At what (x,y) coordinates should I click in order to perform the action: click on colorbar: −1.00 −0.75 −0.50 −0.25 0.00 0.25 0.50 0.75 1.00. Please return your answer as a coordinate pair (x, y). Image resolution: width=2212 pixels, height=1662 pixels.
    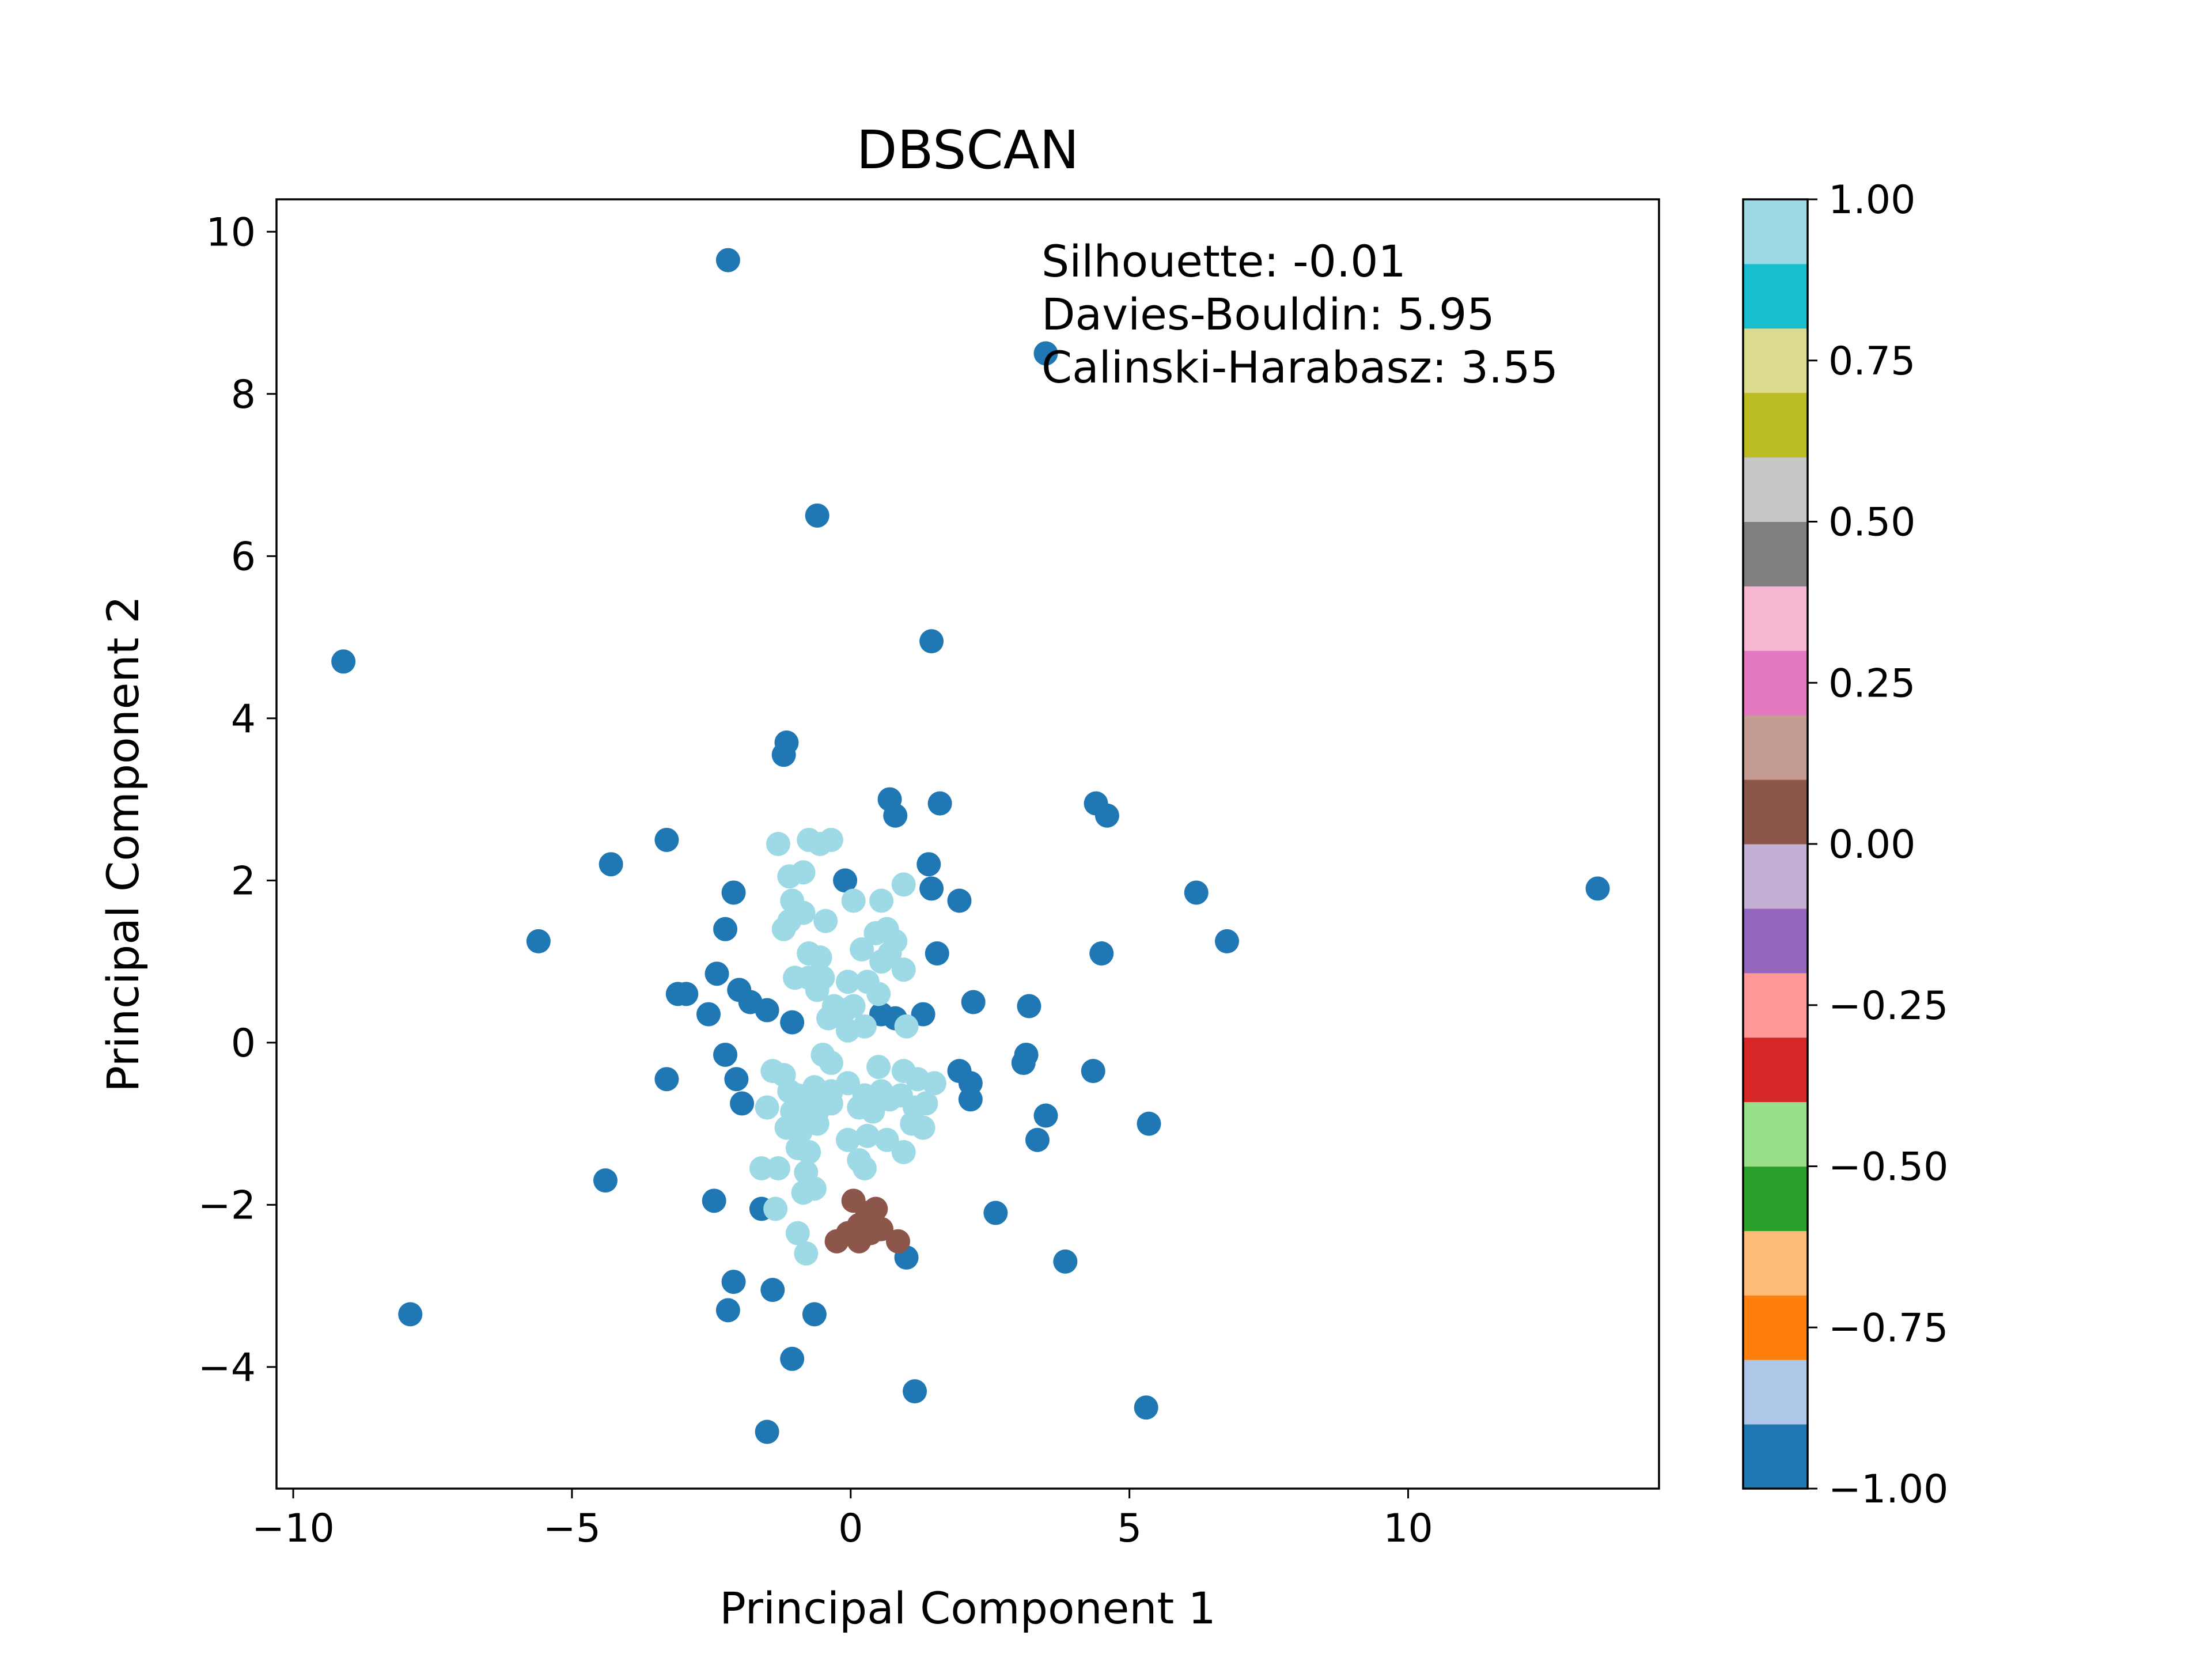
    Looking at the image, I should click on (1845, 845).